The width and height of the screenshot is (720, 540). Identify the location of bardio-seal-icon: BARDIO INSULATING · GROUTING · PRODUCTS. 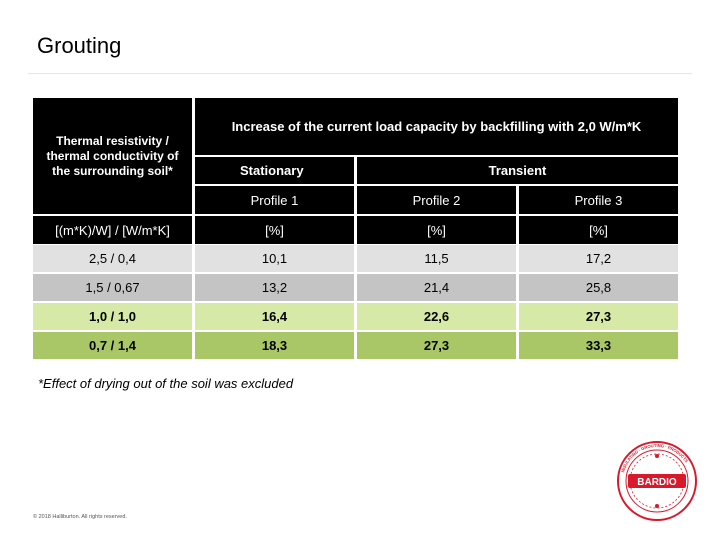
(657, 481).